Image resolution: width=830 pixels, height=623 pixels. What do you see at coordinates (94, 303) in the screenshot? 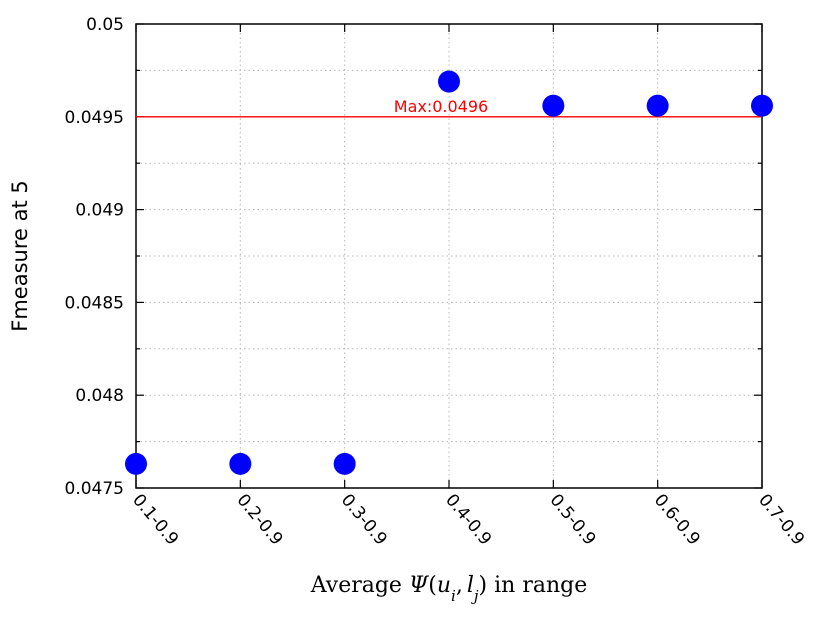
I see `y-tick-label: 0.0485` at bounding box center [94, 303].